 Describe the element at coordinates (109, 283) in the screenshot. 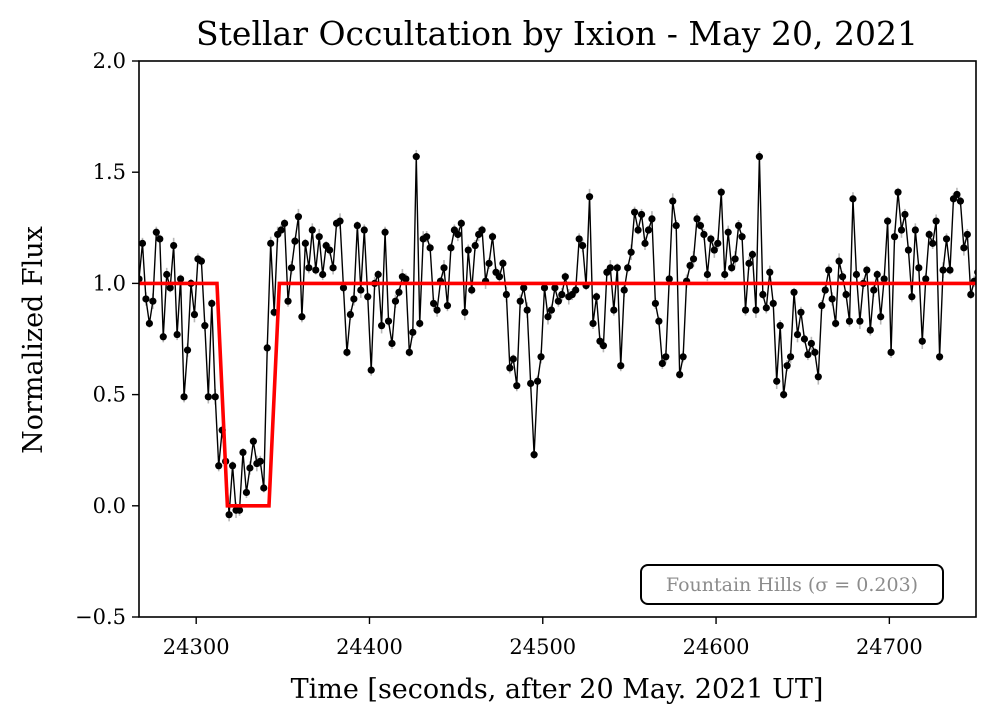

I see `y-tick-label: 1.0` at that location.